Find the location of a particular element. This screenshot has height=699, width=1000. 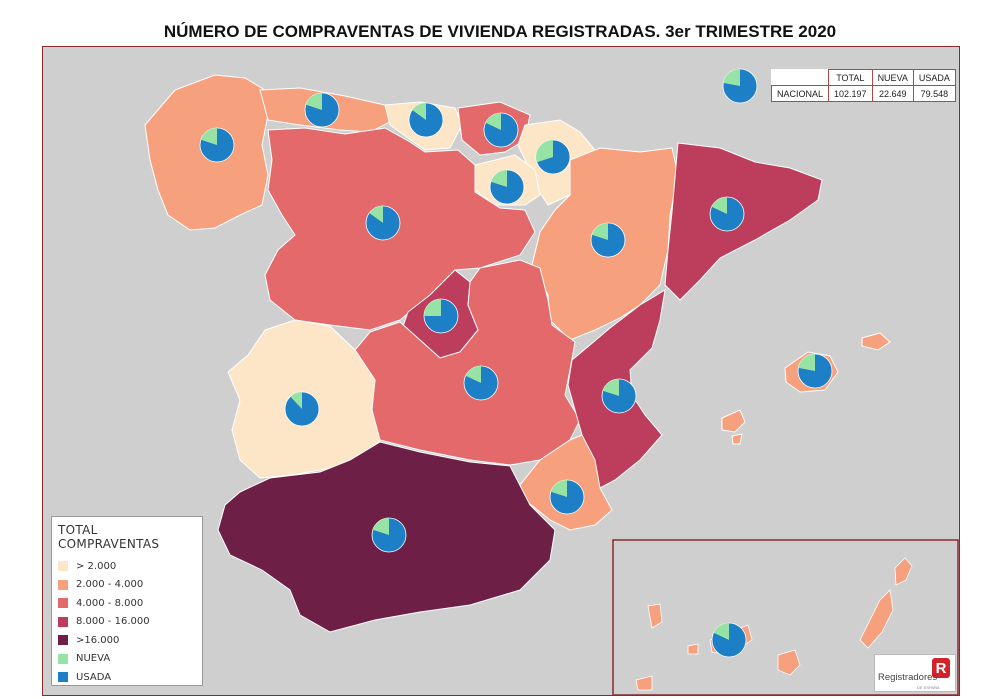

pie-la-rioja is located at coordinates (507, 187).